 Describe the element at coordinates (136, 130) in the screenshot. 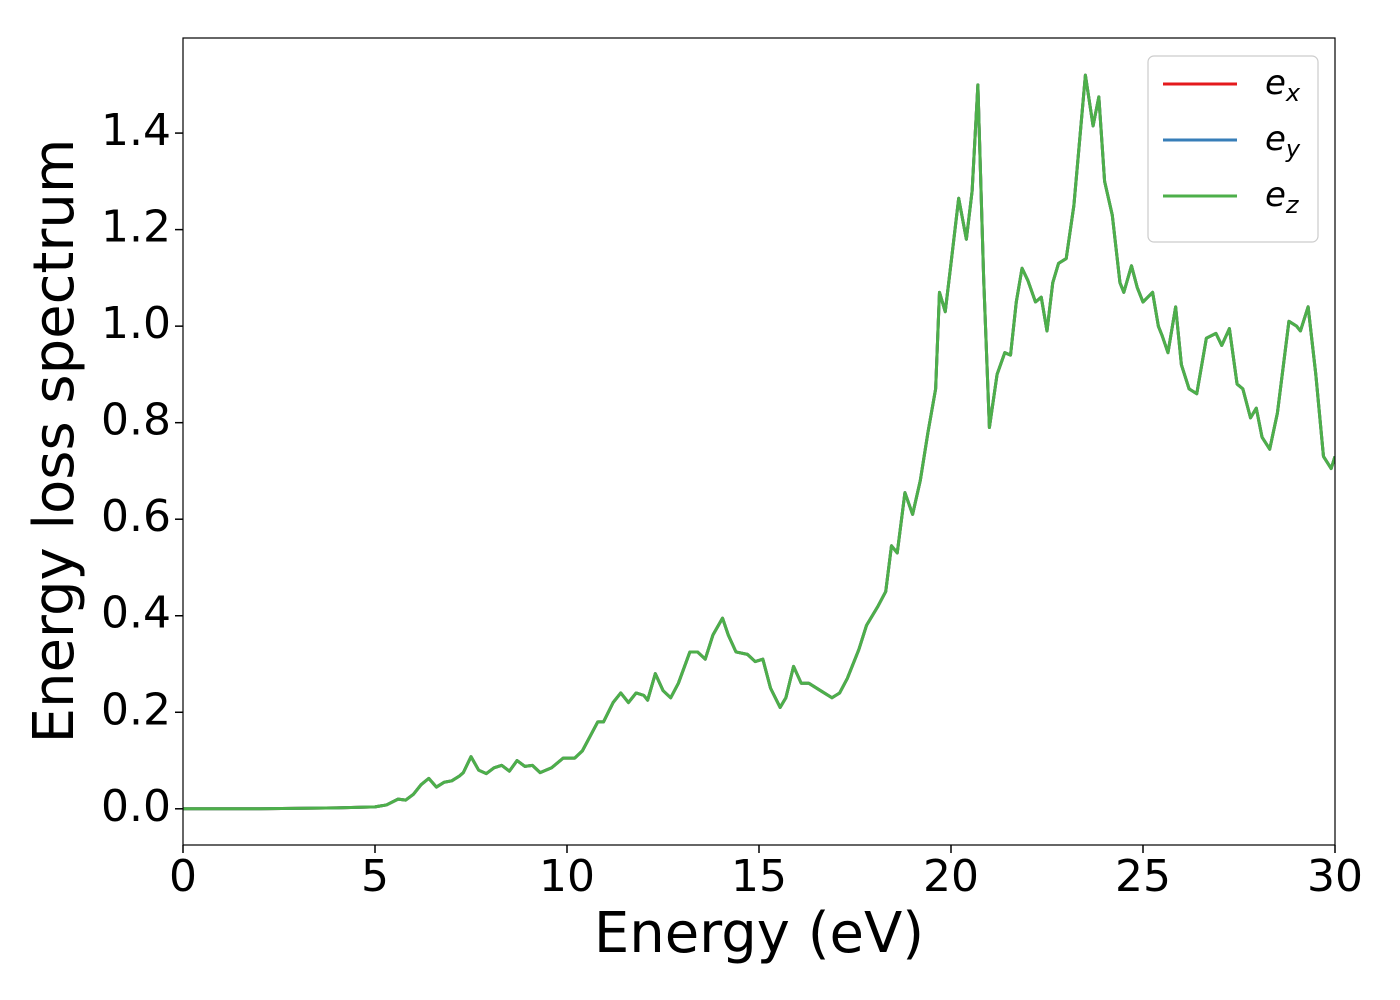

I see `y-tick-label: 1.4` at that location.